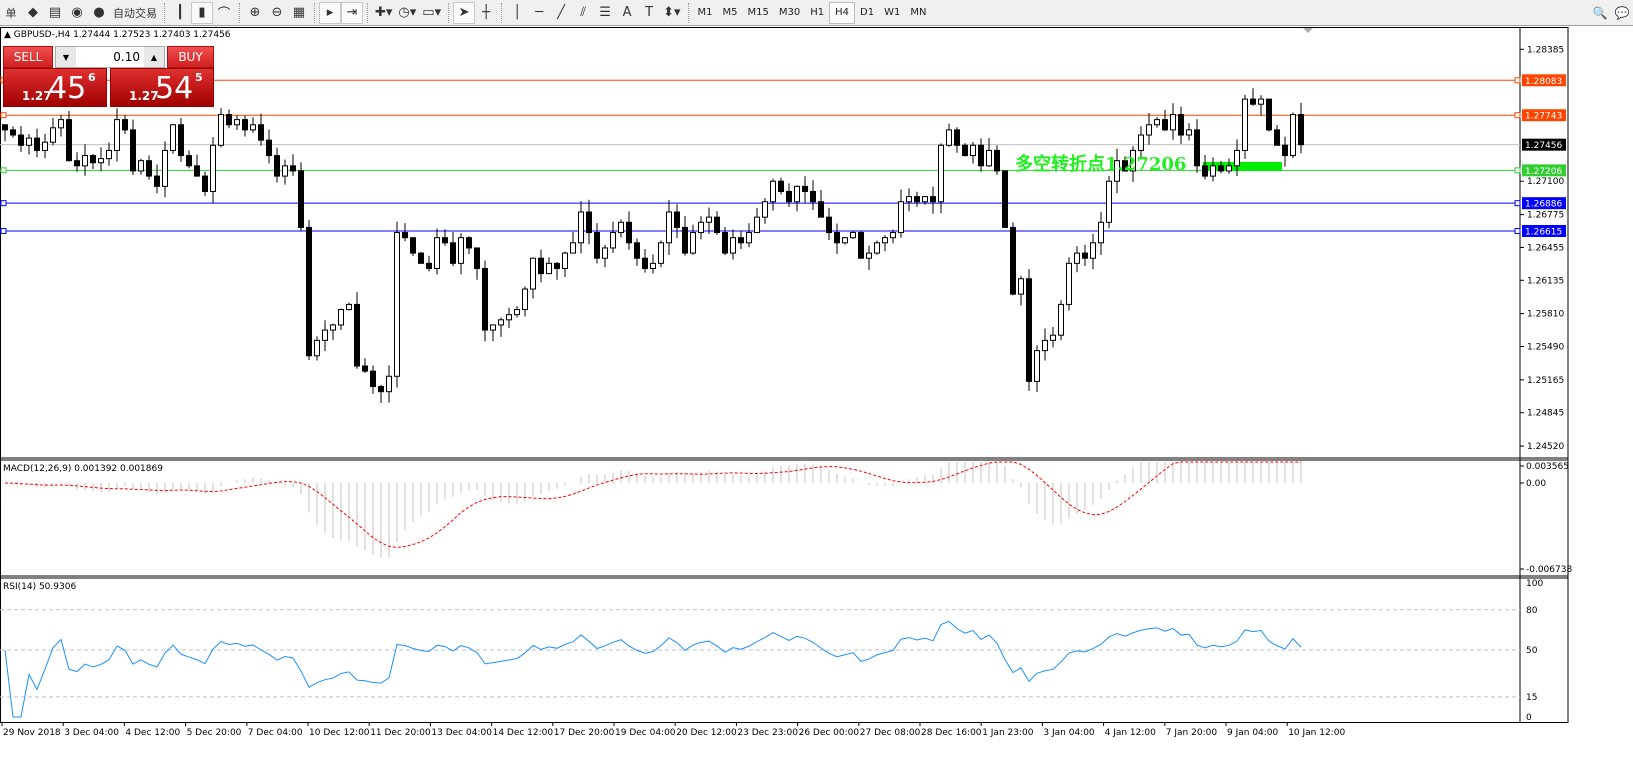 The image size is (1633, 774). I want to click on tile-windows-icon: ▦, so click(299, 12).